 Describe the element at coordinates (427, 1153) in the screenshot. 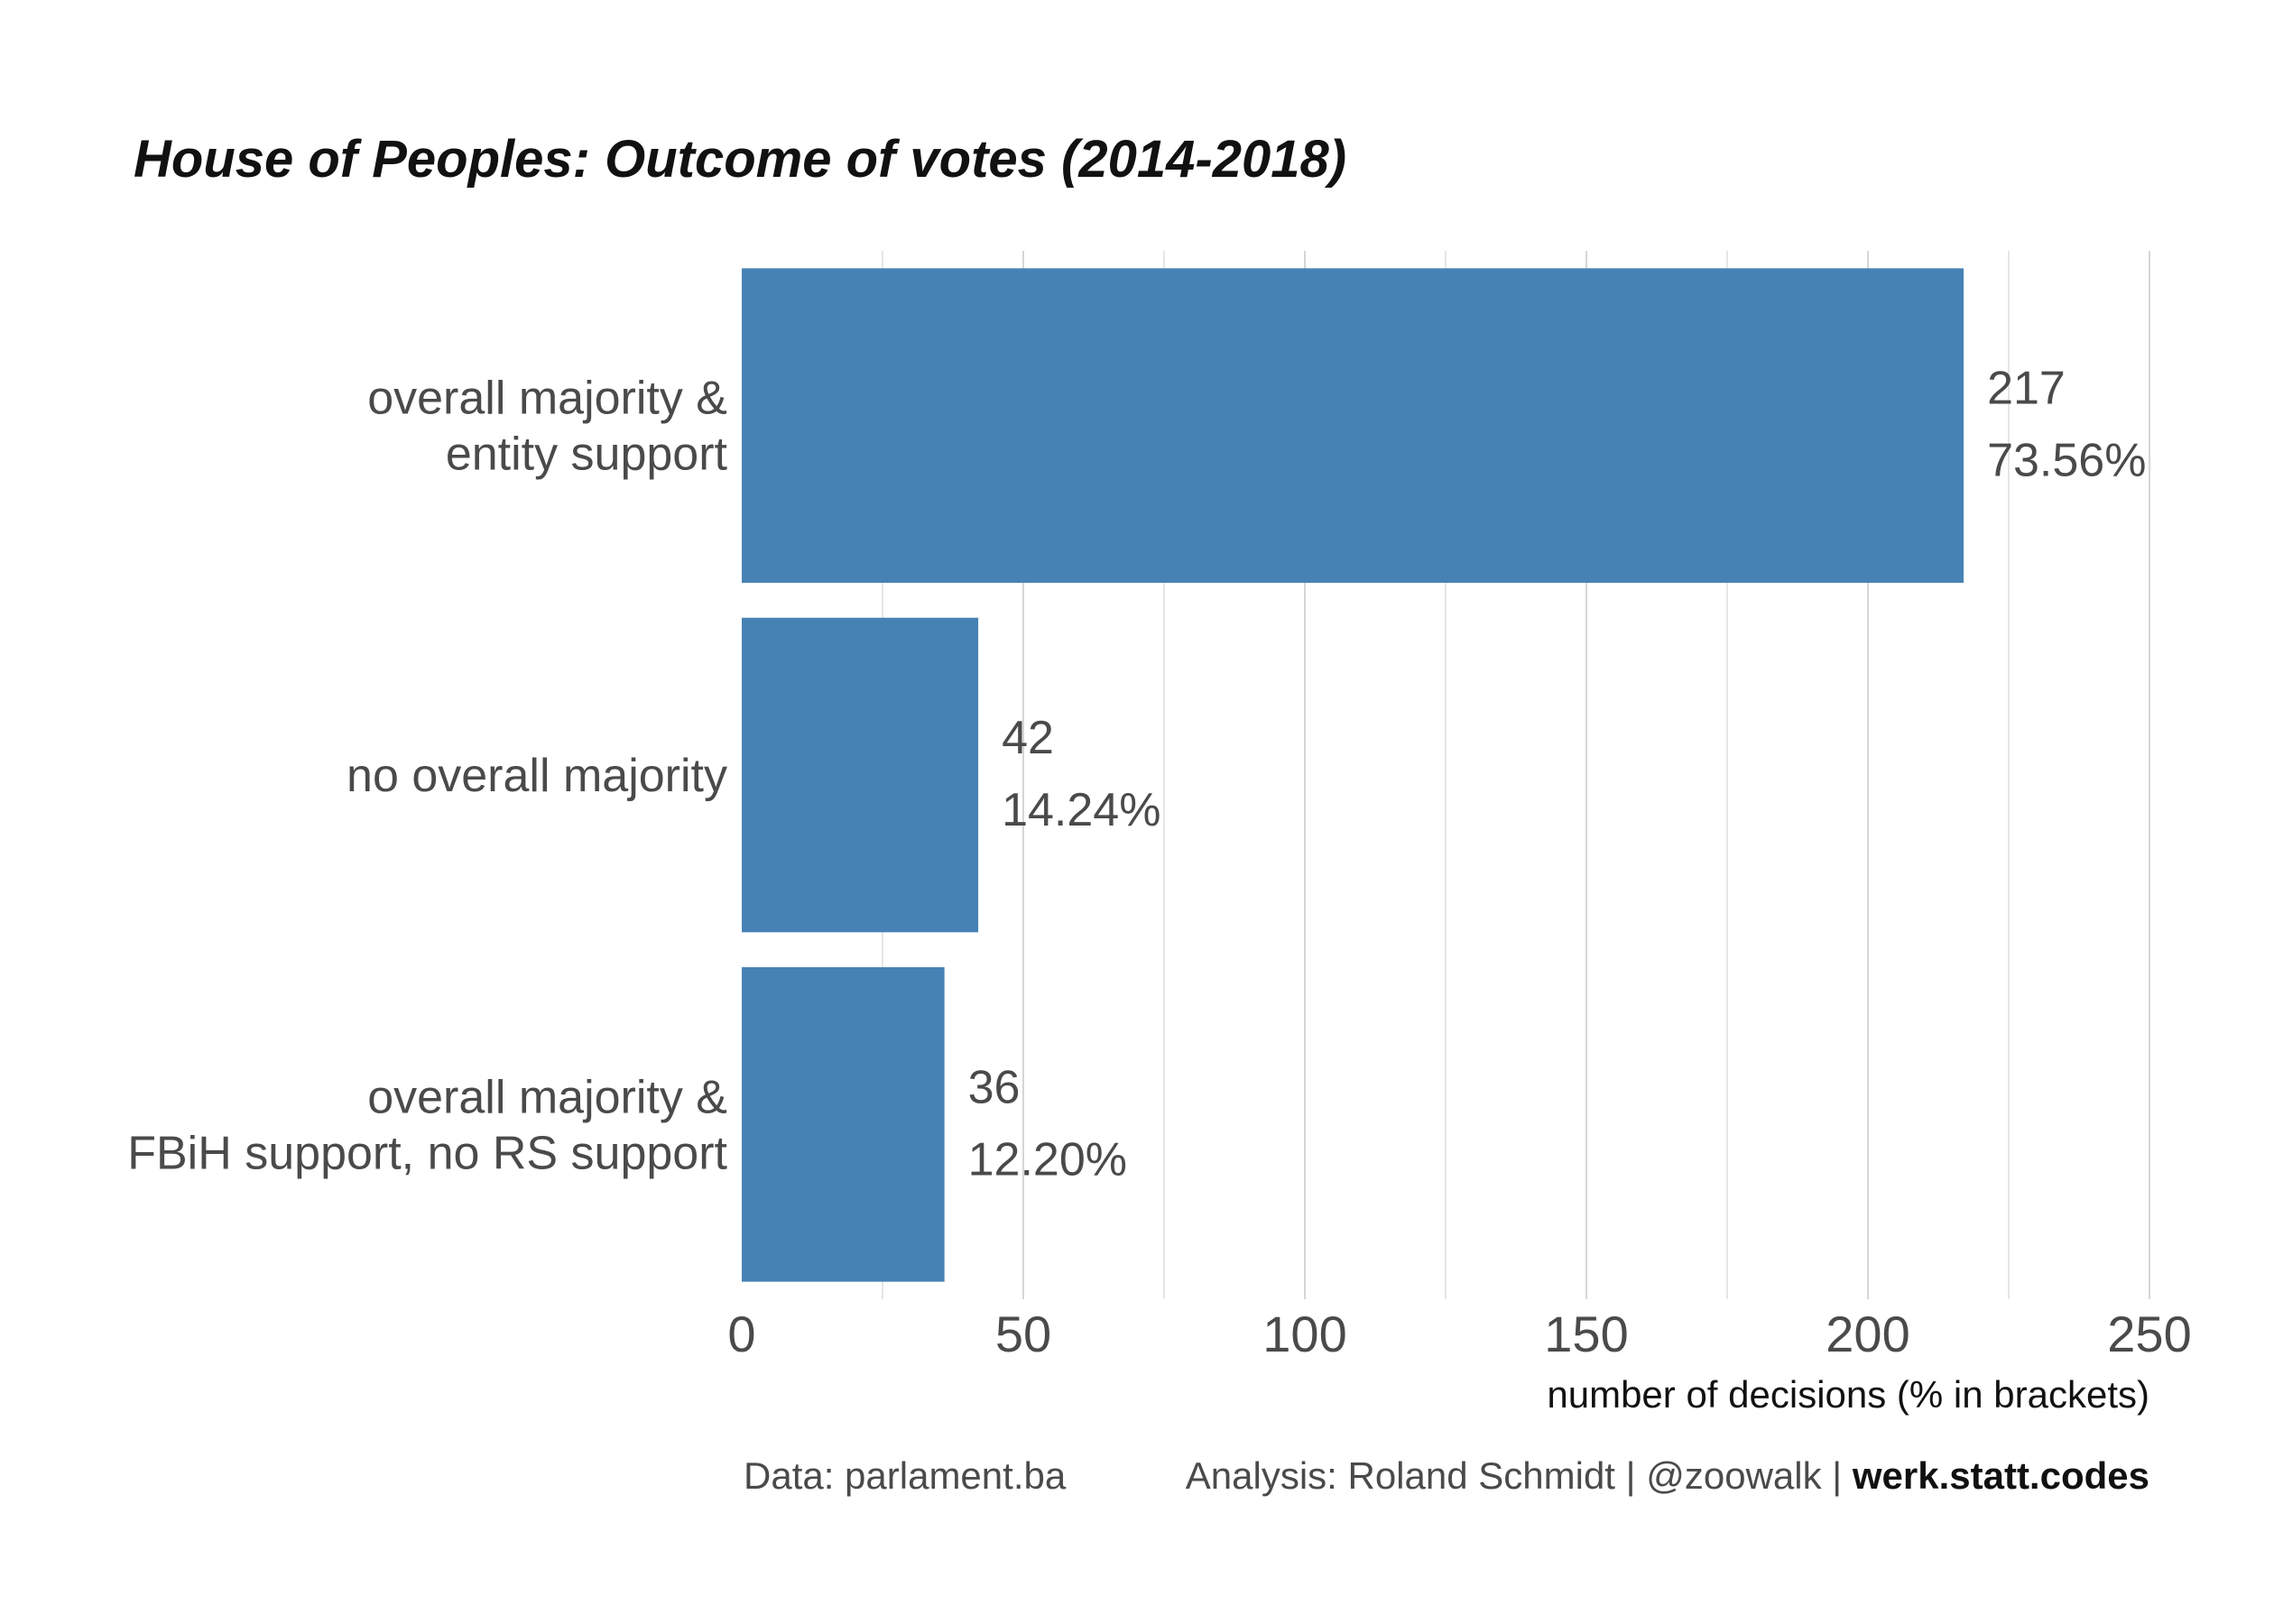

I see `category-label-line: FBiH support, no RS support` at that location.